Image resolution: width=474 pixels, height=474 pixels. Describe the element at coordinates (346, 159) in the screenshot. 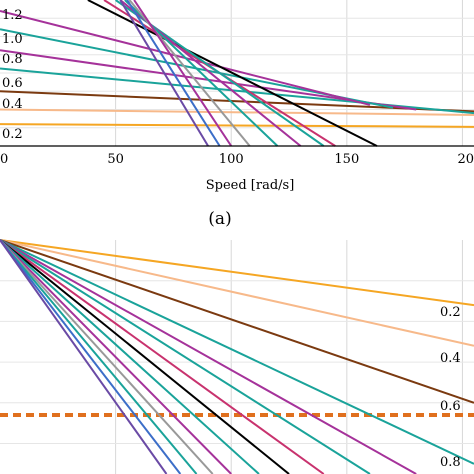

I see `x-tick-label: 150` at that location.